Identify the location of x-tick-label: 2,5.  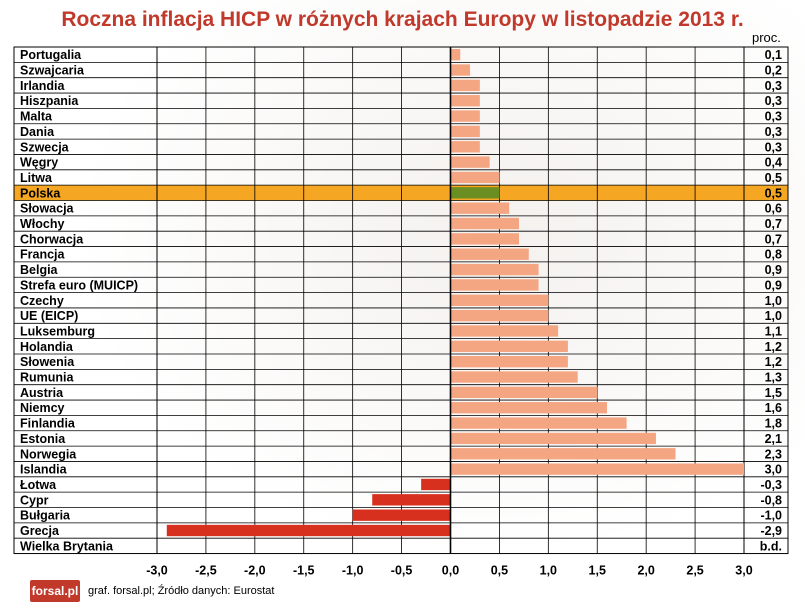
(694, 571).